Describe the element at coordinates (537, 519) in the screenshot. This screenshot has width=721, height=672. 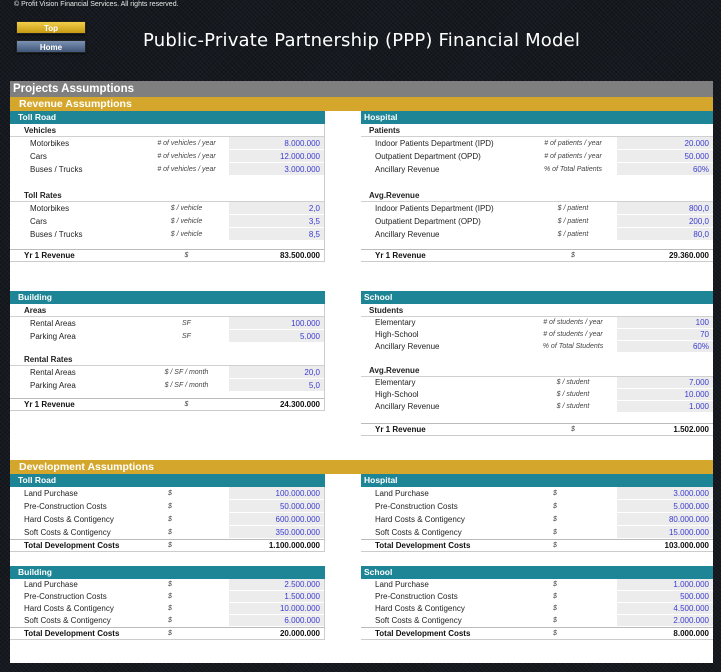
I see `table-row: Hard Costs & Contigency $80.000.000` at that location.